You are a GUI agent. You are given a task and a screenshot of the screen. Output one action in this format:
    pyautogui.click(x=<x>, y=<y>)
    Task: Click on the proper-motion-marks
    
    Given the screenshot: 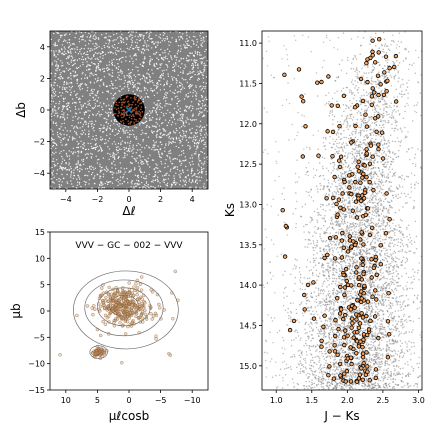 What is the action you would take?
    pyautogui.click(x=119, y=317)
    